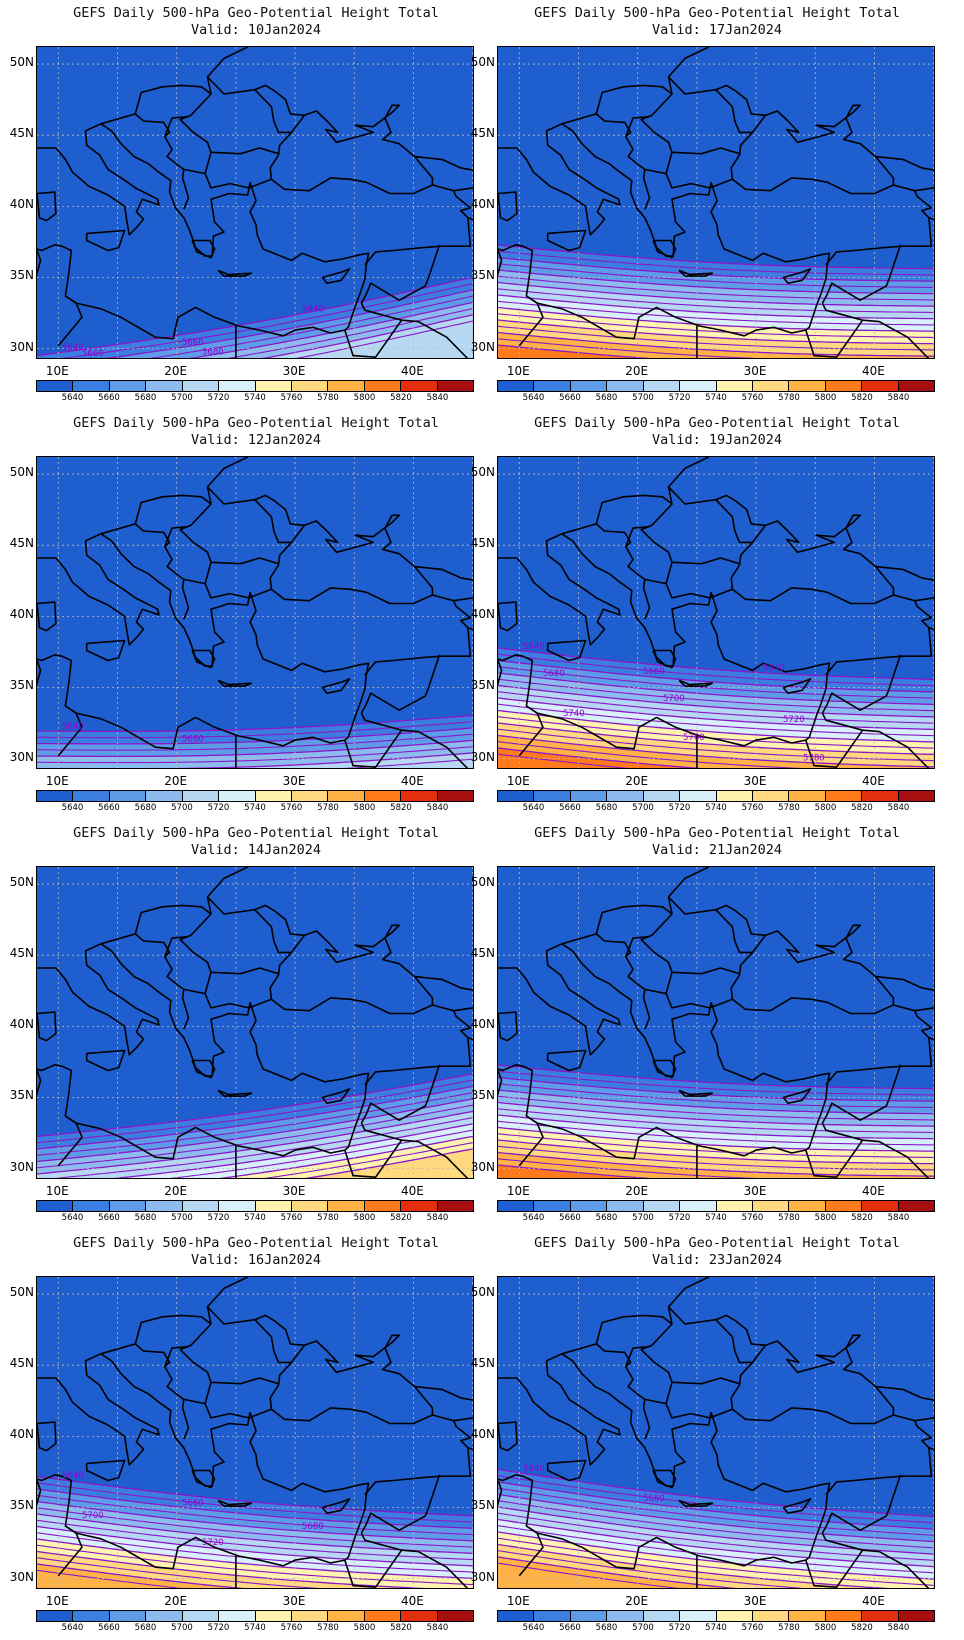  Describe the element at coordinates (255, 1022) in the screenshot. I see `height-field-map` at that location.